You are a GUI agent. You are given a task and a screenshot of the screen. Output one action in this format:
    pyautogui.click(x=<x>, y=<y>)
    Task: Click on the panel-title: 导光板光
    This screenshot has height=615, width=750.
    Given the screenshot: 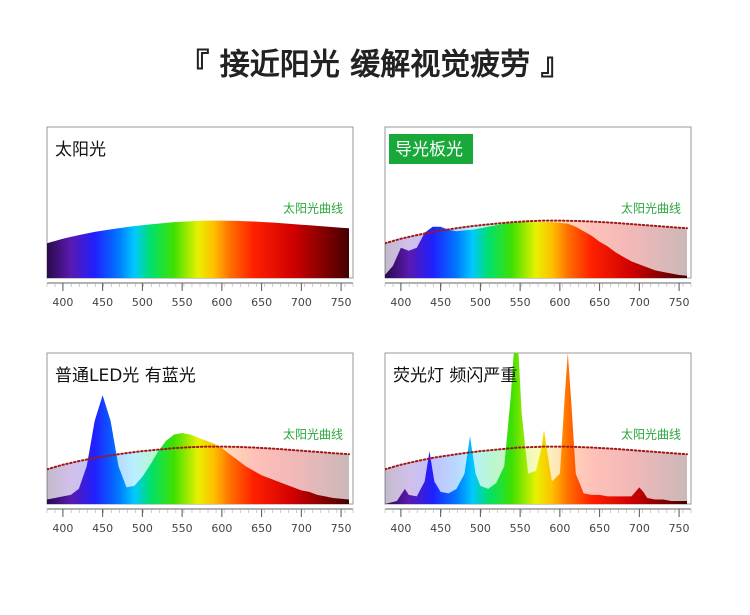 What is the action you would take?
    pyautogui.click(x=429, y=150)
    